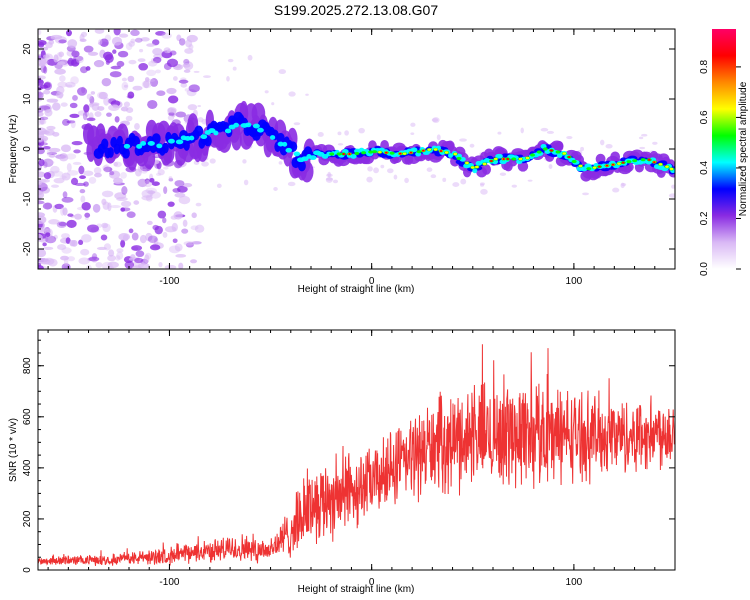 This screenshot has width=750, height=600. I want to click on colorbar-tick-label: 0.8, so click(704, 67).